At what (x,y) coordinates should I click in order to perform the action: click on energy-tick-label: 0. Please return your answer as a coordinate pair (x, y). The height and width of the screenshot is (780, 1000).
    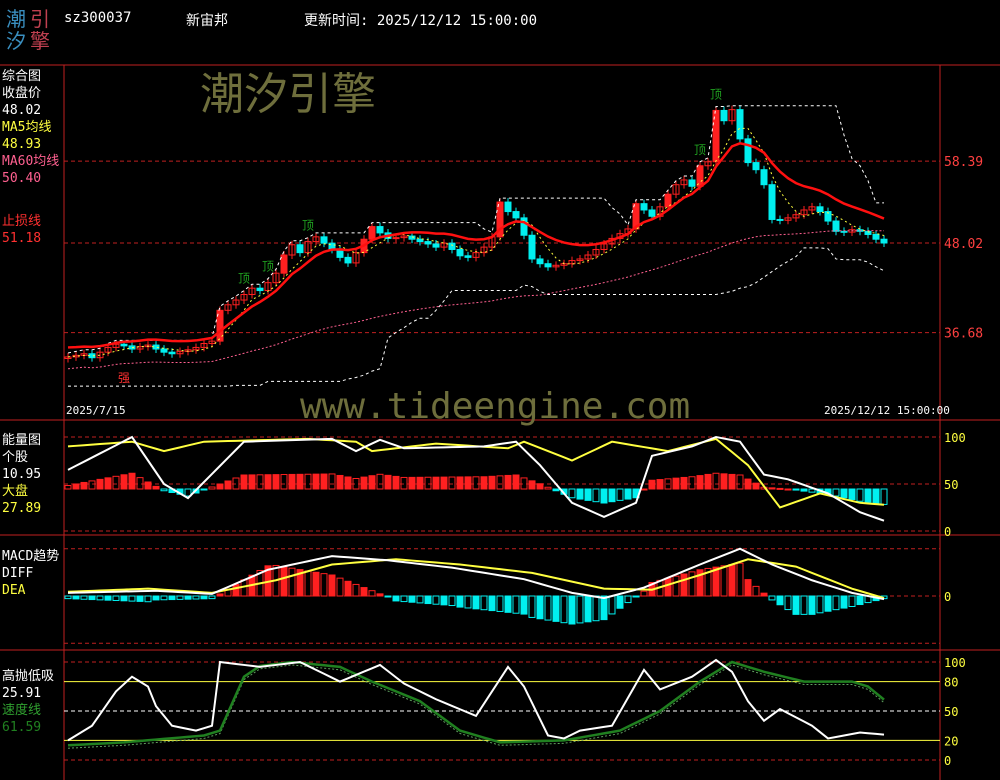
    Looking at the image, I should click on (947, 532).